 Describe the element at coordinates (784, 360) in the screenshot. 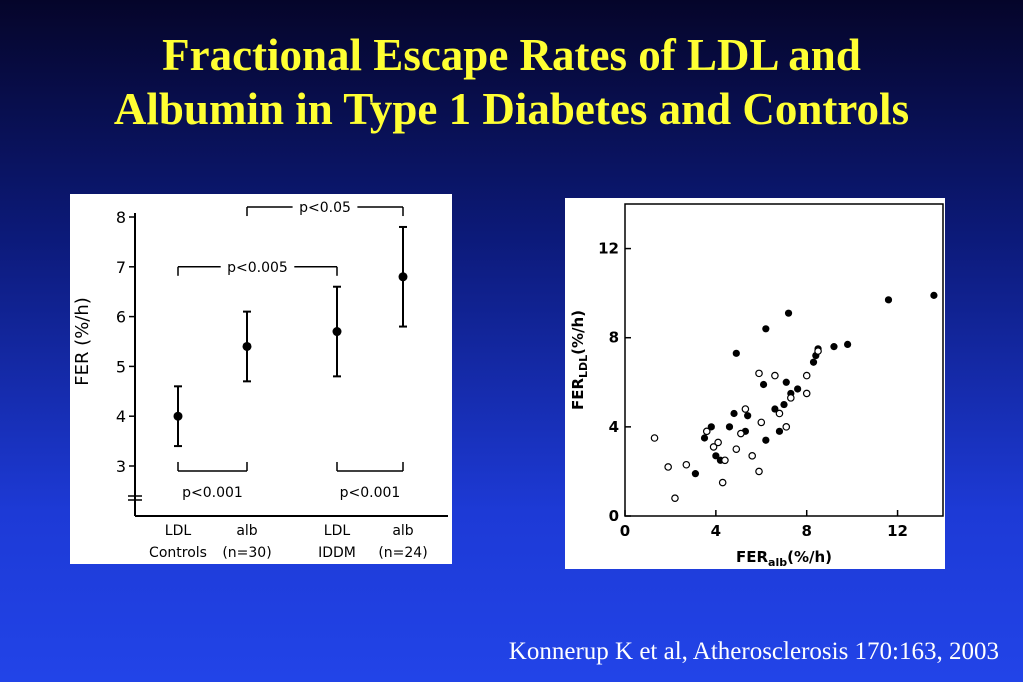

I see `plot-frame` at that location.